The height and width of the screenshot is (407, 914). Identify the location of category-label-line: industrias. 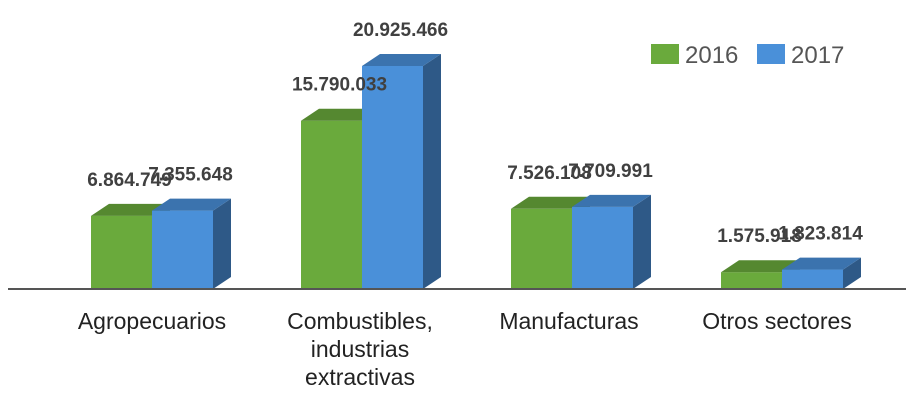
(360, 349).